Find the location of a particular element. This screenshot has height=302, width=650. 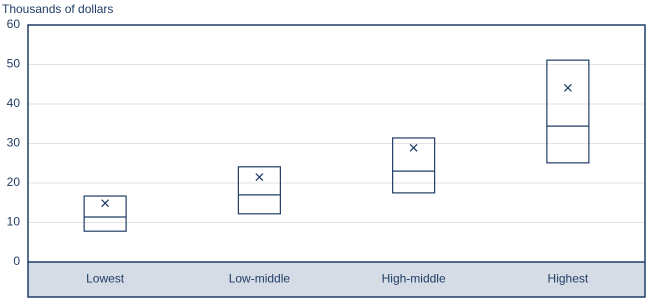

x-tick-label: Lowest is located at coordinates (105, 279).